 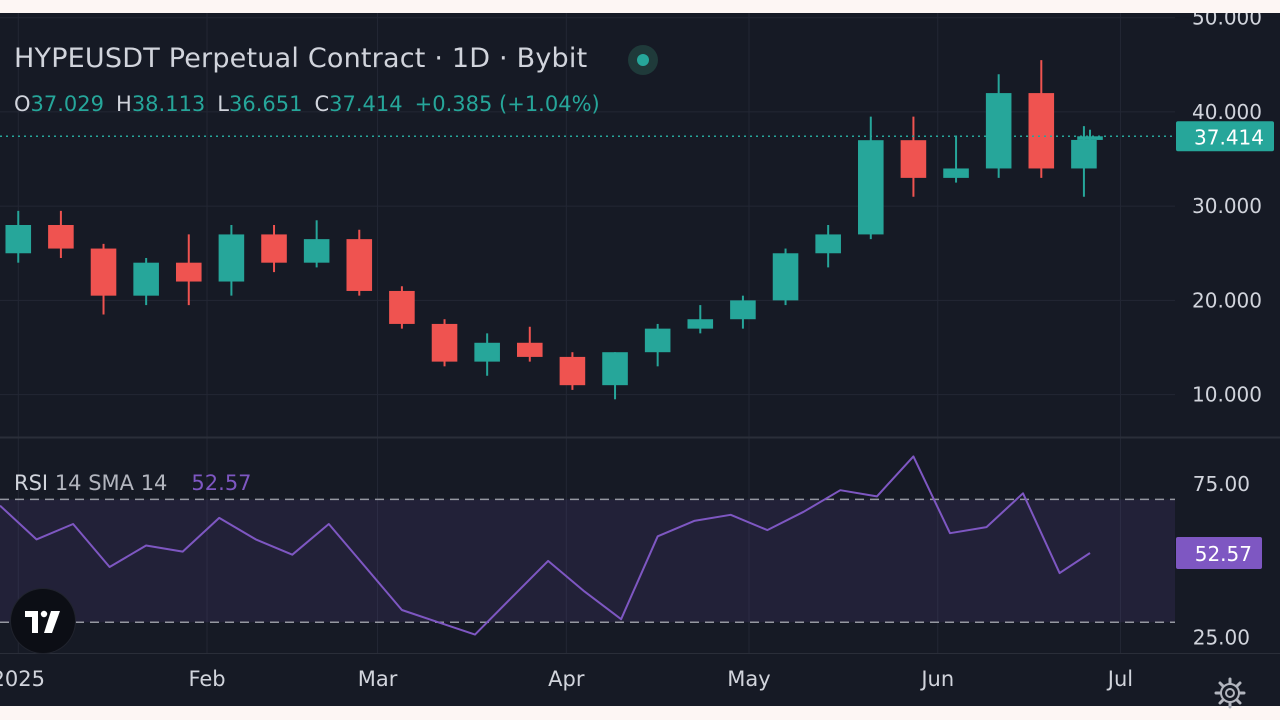 I want to click on last-price-tag, so click(x=1225, y=136).